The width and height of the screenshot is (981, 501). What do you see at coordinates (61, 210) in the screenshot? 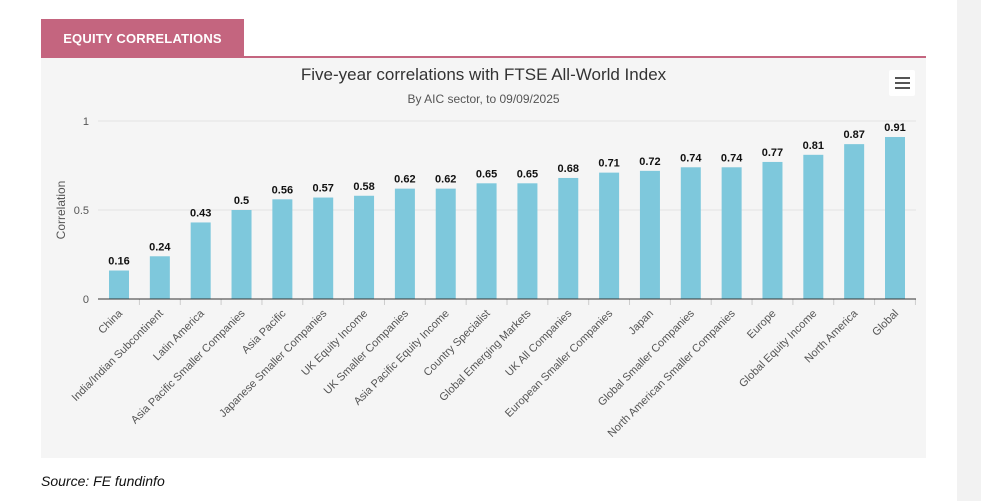
I see `y-axis-label: Correlation` at bounding box center [61, 210].